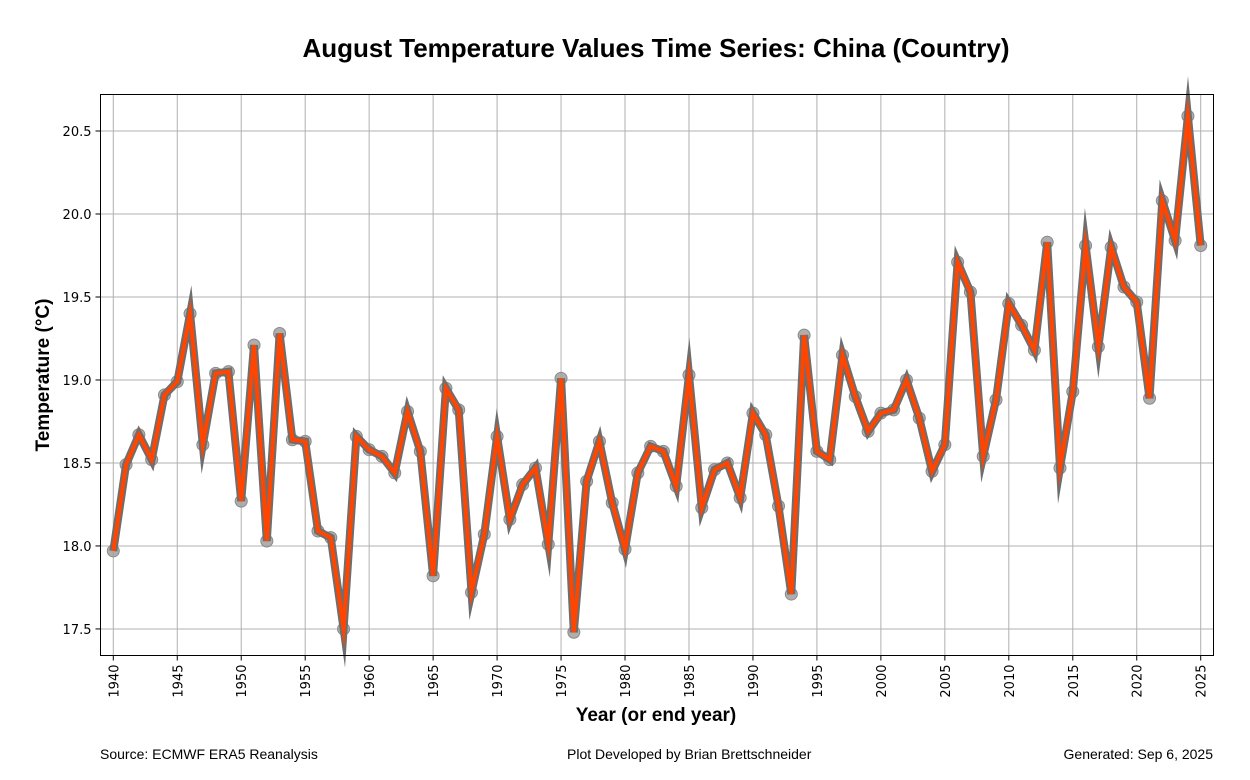 The height and width of the screenshot is (780, 1250). What do you see at coordinates (882, 681) in the screenshot?
I see `x-tick-label: 2000` at bounding box center [882, 681].